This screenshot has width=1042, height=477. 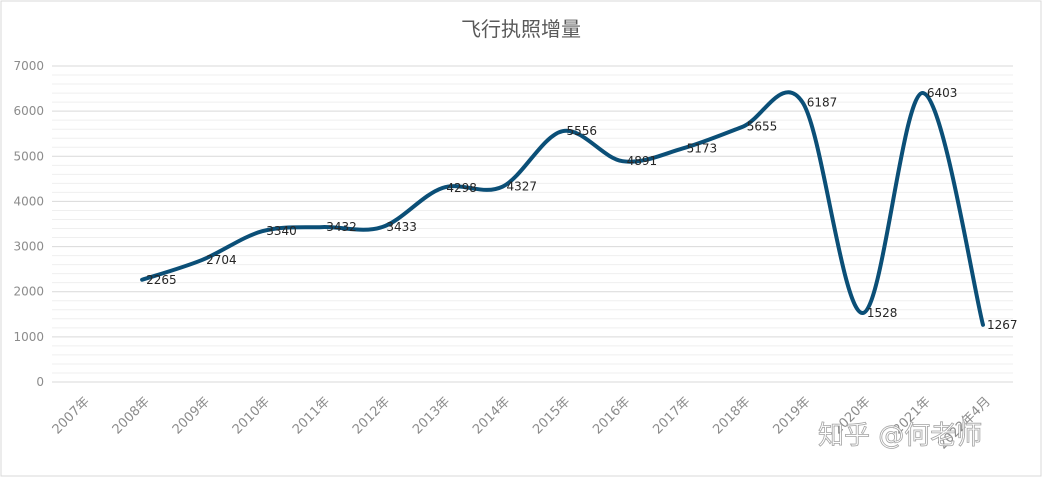 What do you see at coordinates (582, 131) in the screenshot?
I see `data-label: 5556` at bounding box center [582, 131].